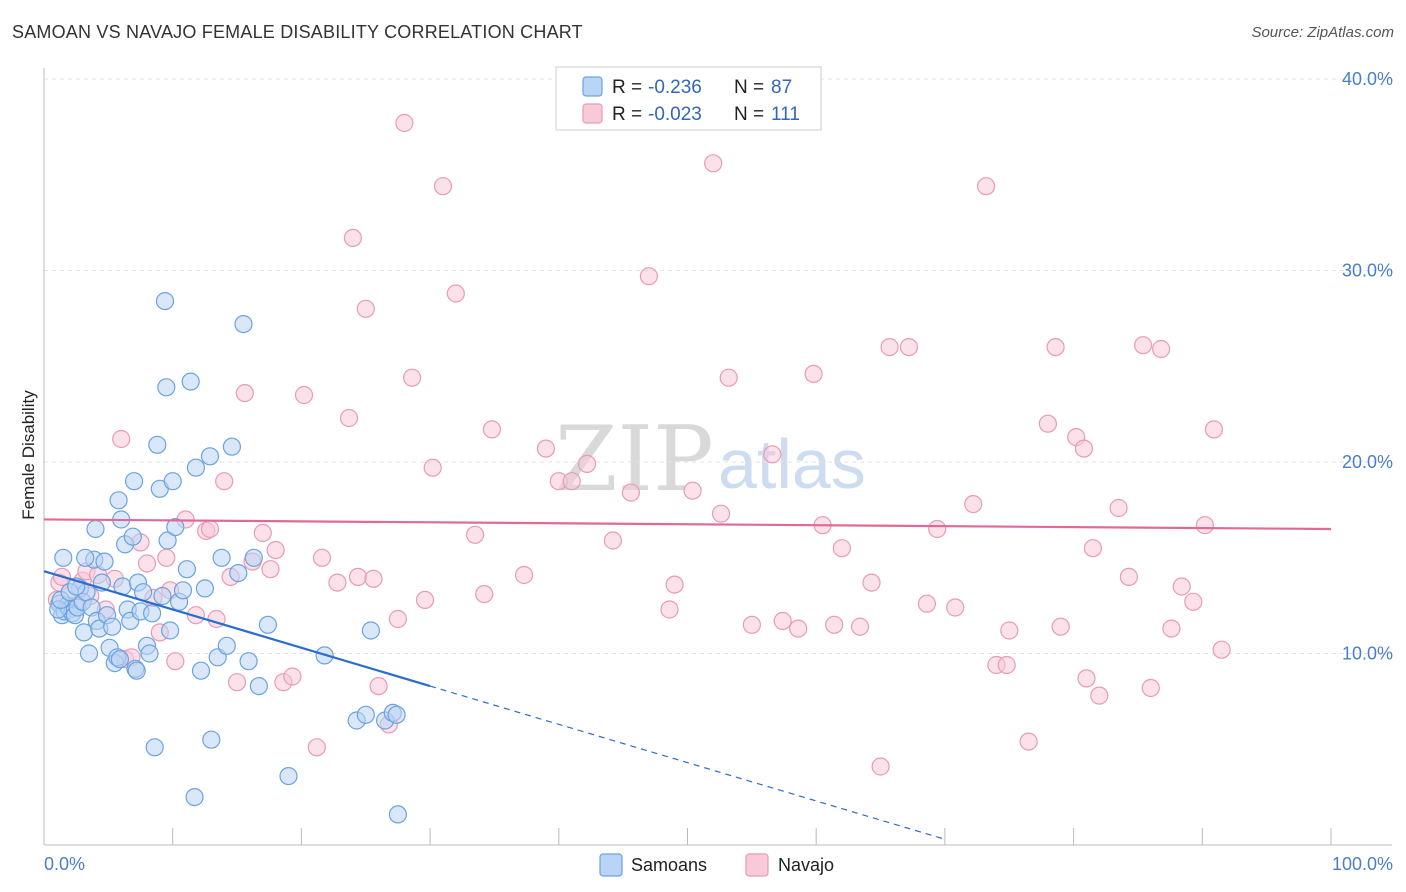 This screenshot has height=892, width=1406. Describe the element at coordinates (237, 629) in the screenshot. I see `samoans-trend-line` at that location.